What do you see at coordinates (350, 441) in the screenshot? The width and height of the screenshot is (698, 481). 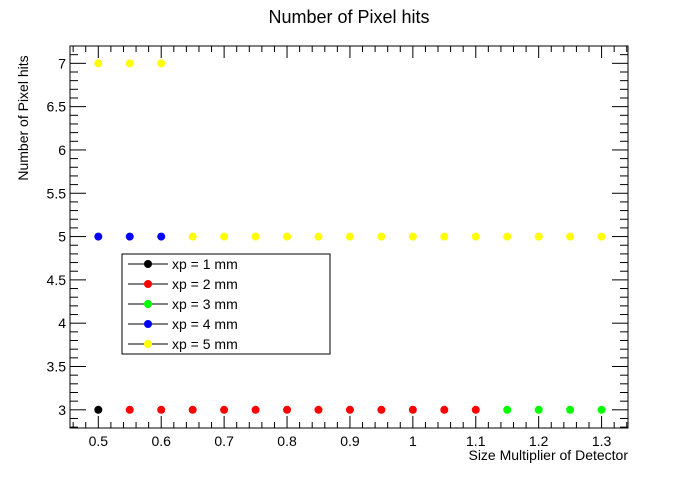 I see `x-tick-label: 0.9` at bounding box center [350, 441].